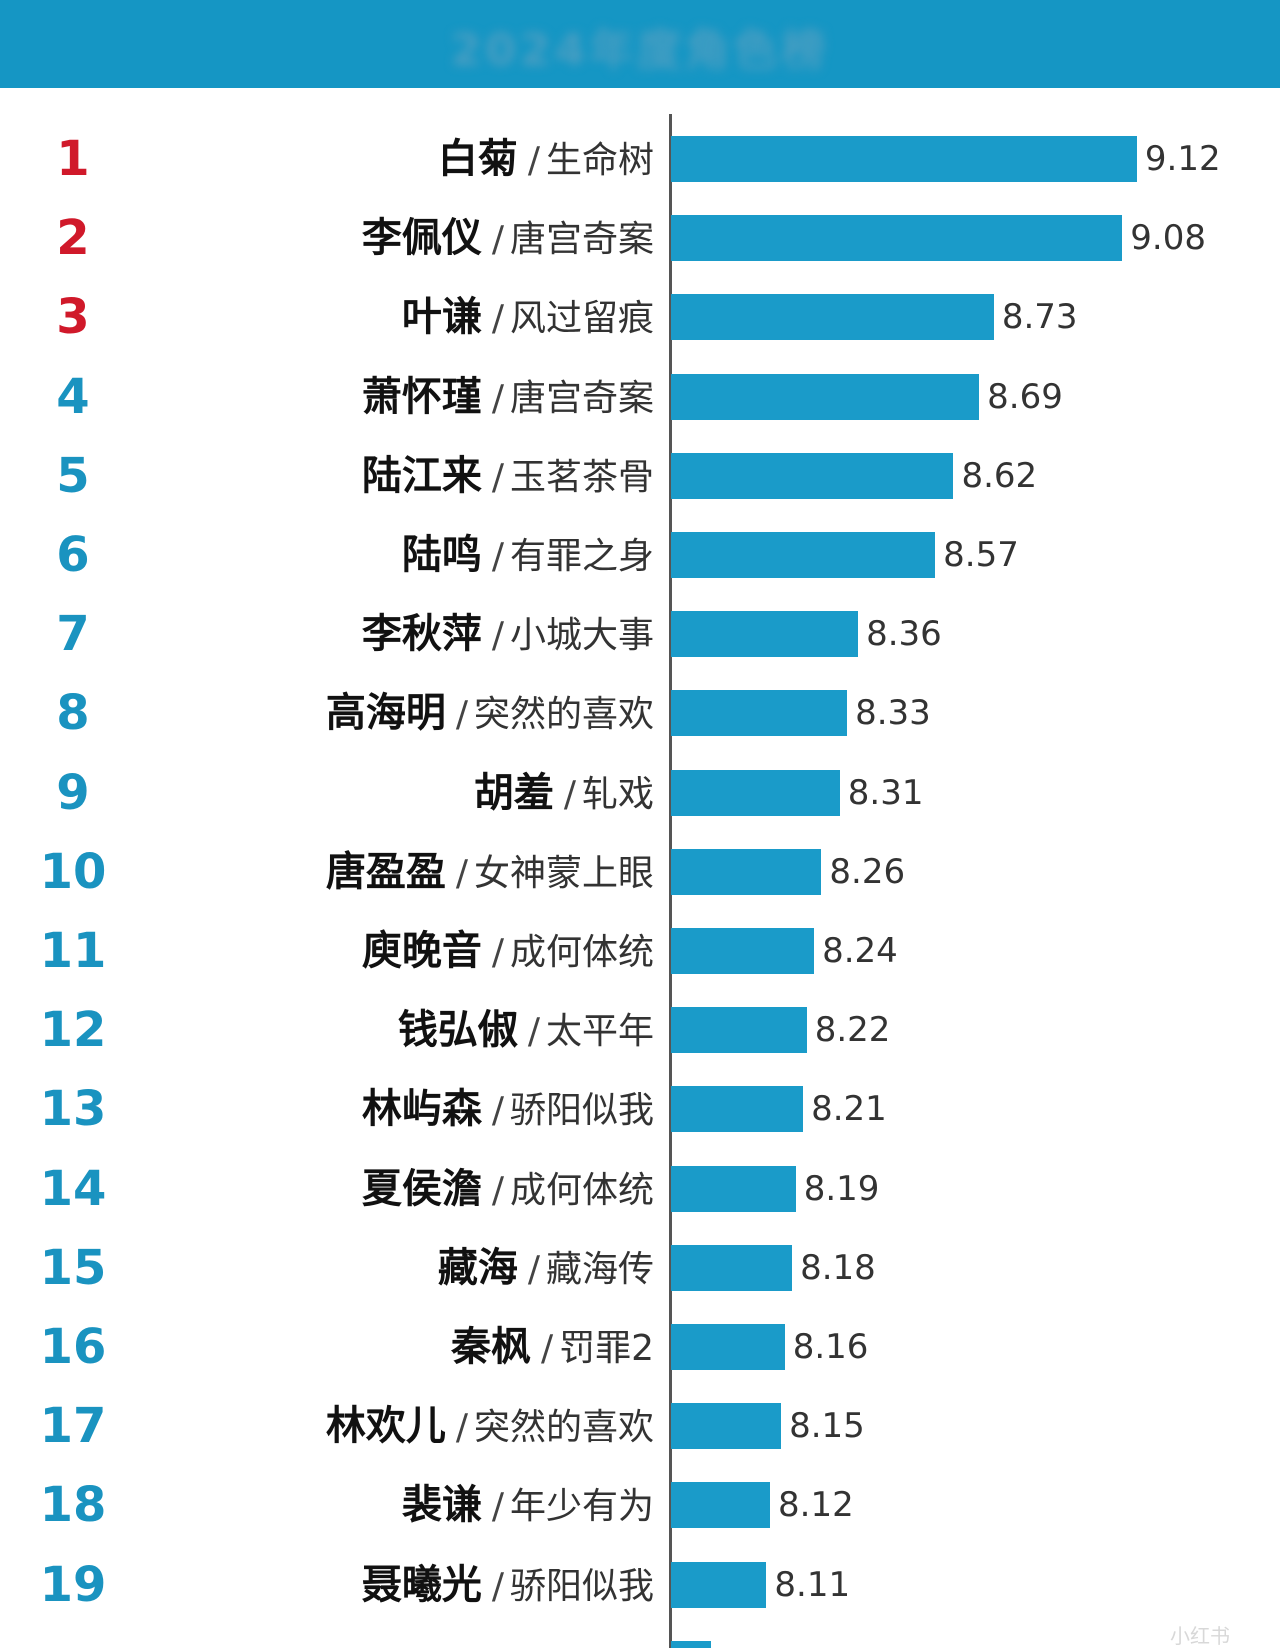 Image resolution: width=1280 pixels, height=1649 pixels. Describe the element at coordinates (73, 396) in the screenshot. I see `rank-number: 4` at that location.